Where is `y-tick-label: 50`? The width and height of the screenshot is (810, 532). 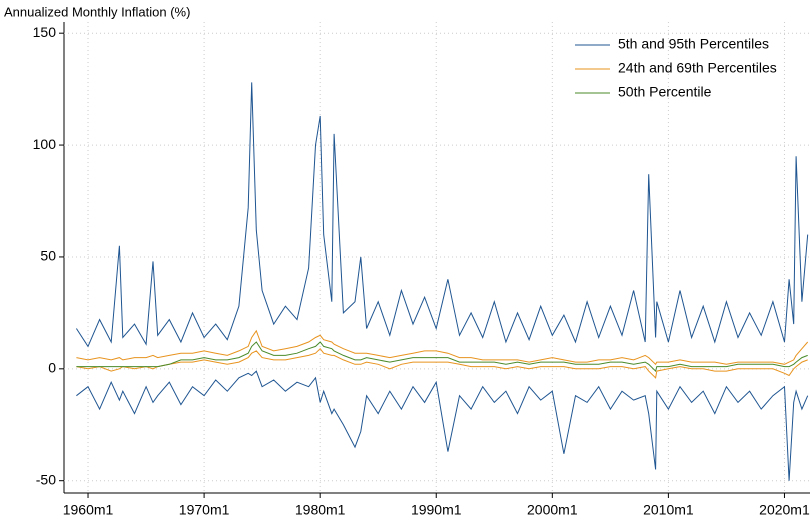 y-tick-label: 50 is located at coordinates (48, 256).